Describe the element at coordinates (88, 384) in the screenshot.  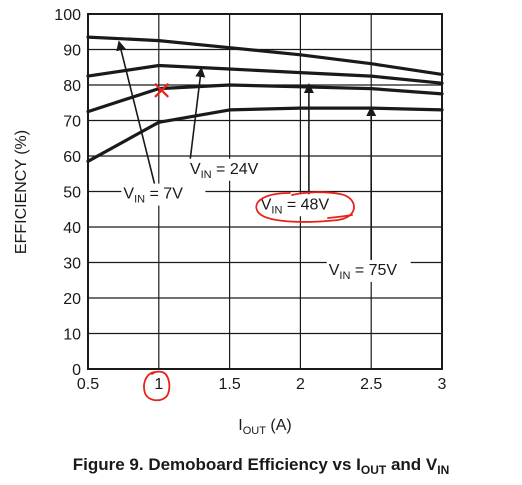
I see `x-tick-label-0: 0.5` at that location.